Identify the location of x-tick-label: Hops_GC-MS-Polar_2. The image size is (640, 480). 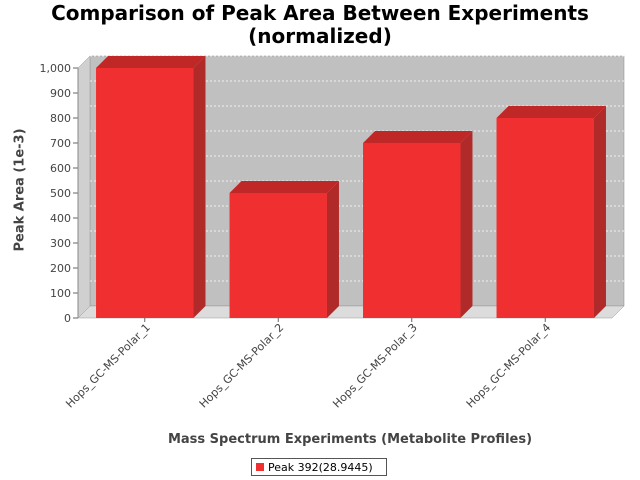
(242, 366).